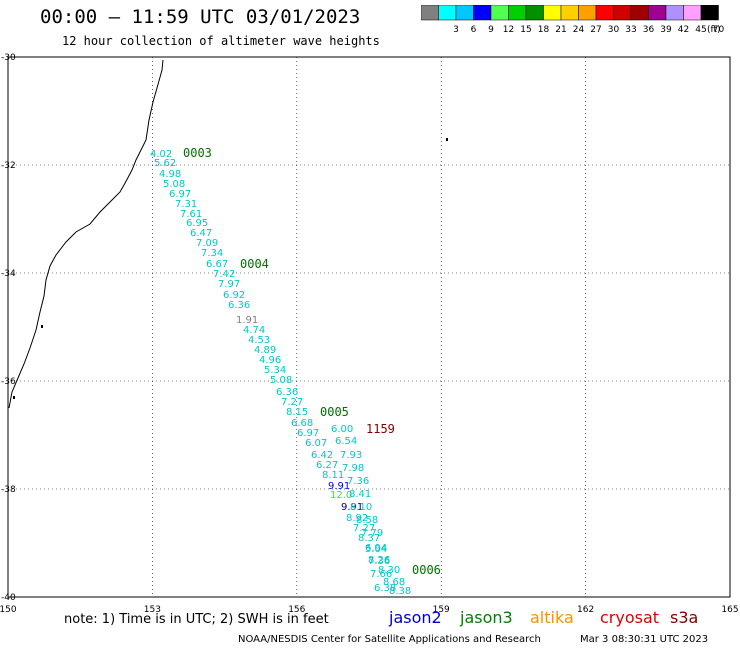  Describe the element at coordinates (8, 490) in the screenshot. I see `latitude-tick-label: -38` at that location.